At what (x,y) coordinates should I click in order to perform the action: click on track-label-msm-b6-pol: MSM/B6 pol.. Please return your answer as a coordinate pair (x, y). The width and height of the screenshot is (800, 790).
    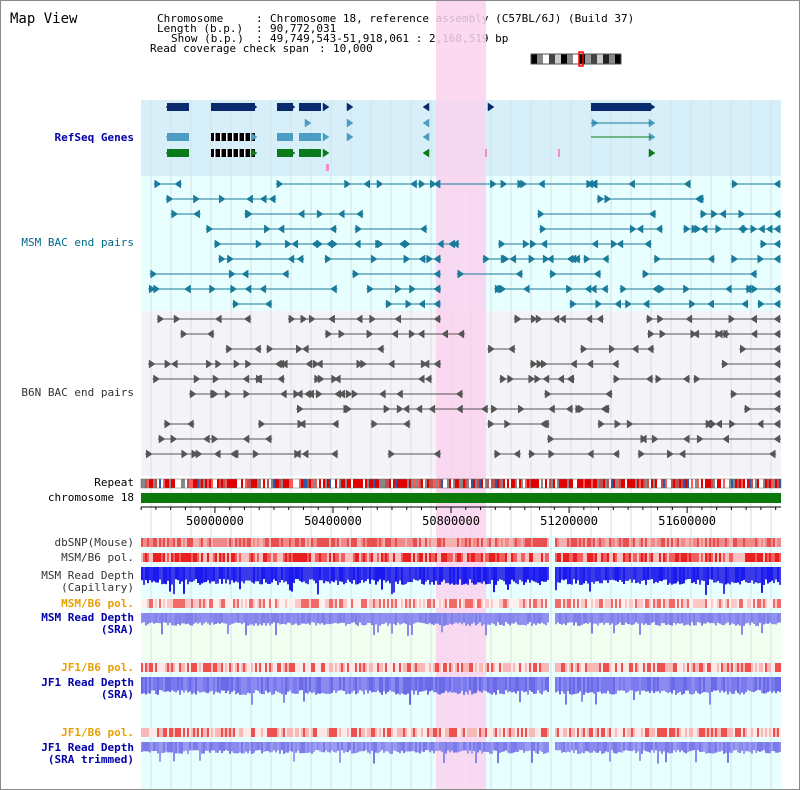
    Looking at the image, I should click on (97, 557).